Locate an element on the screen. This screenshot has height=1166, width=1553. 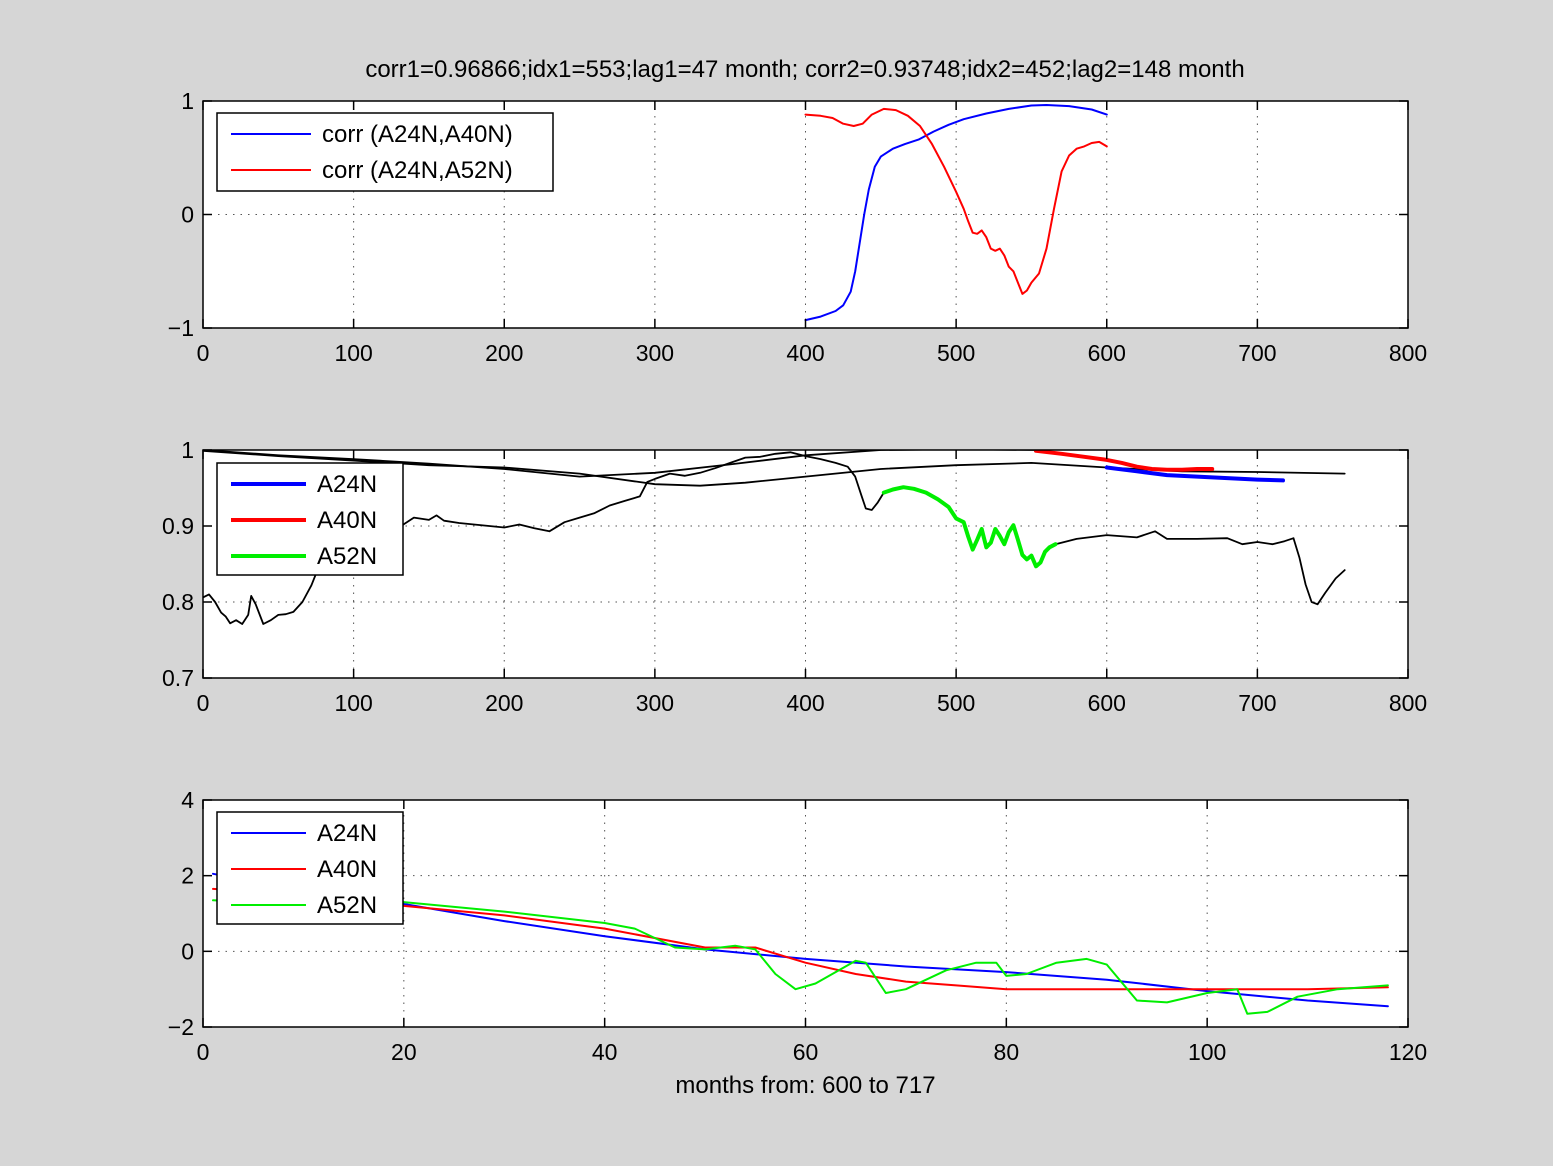
bottom-series-a52n is located at coordinates (800, 956).